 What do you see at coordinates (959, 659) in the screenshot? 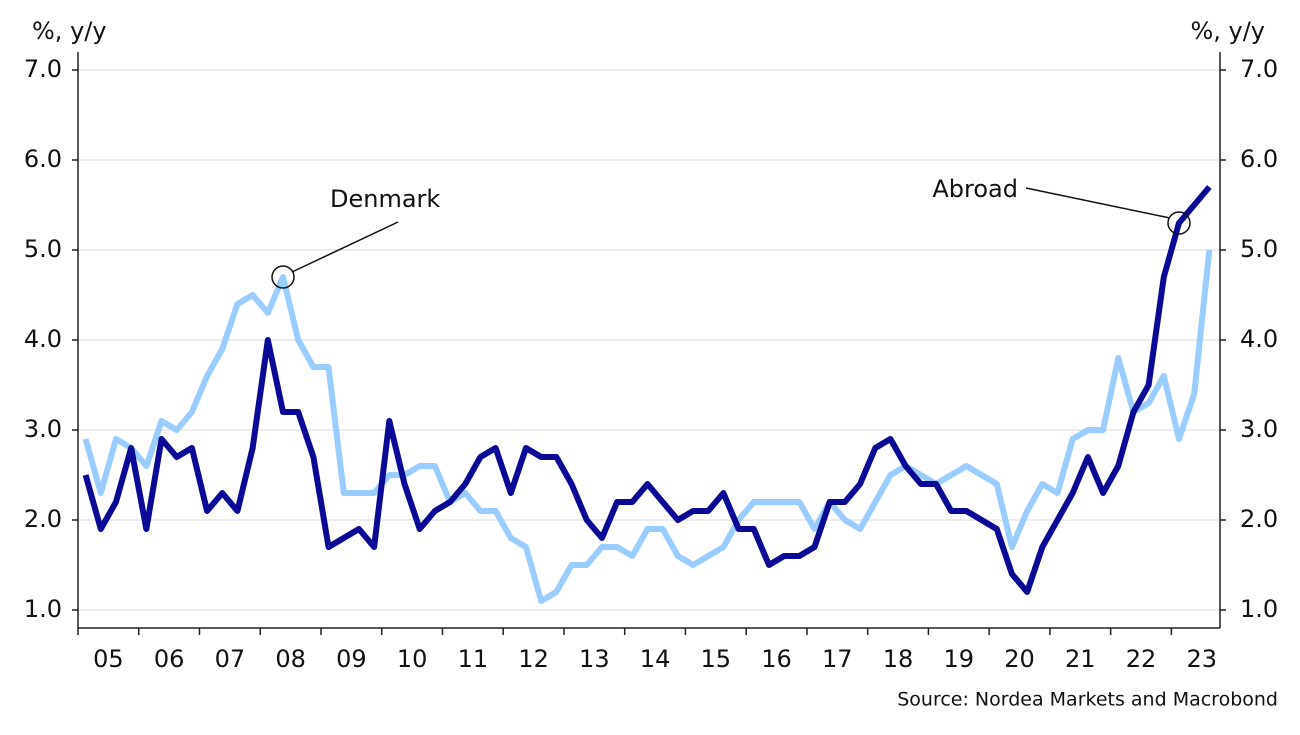
I see `x-tick-label: 19` at bounding box center [959, 659].